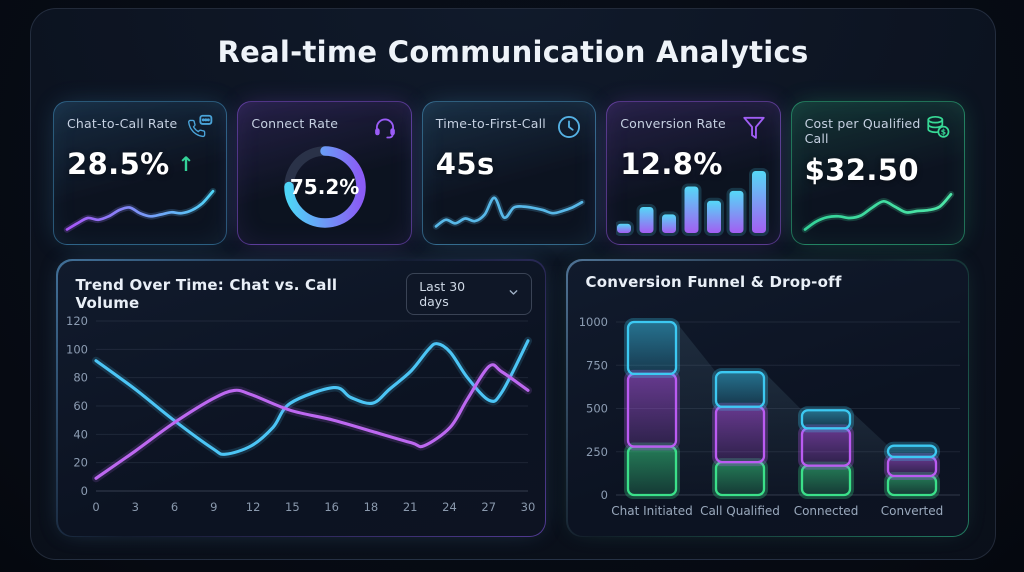 This screenshot has width=1024, height=572. I want to click on page-title: Real-time Communication Analytics, so click(513, 52).